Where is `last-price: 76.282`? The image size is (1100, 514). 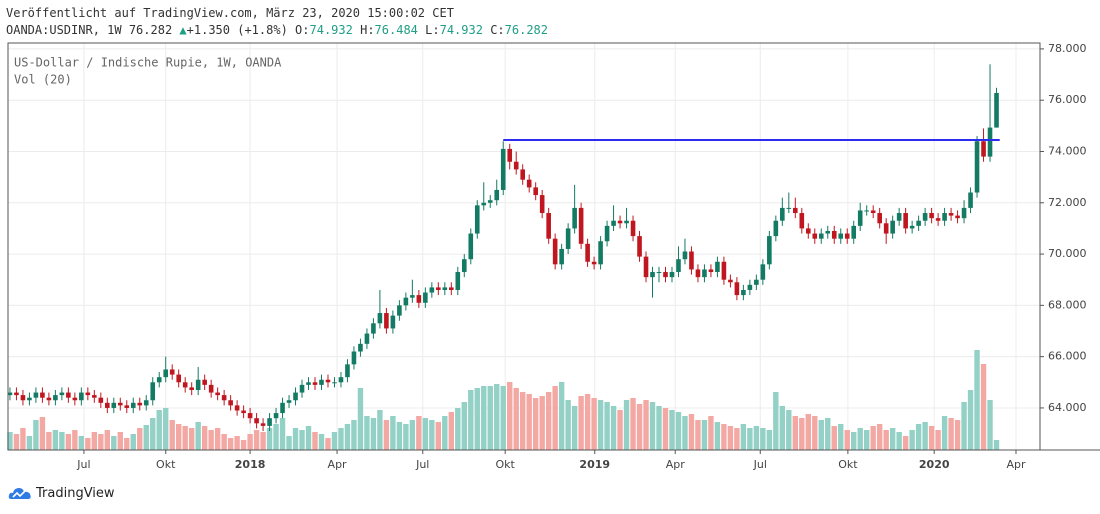
last-price: 76.282 is located at coordinates (150, 30).